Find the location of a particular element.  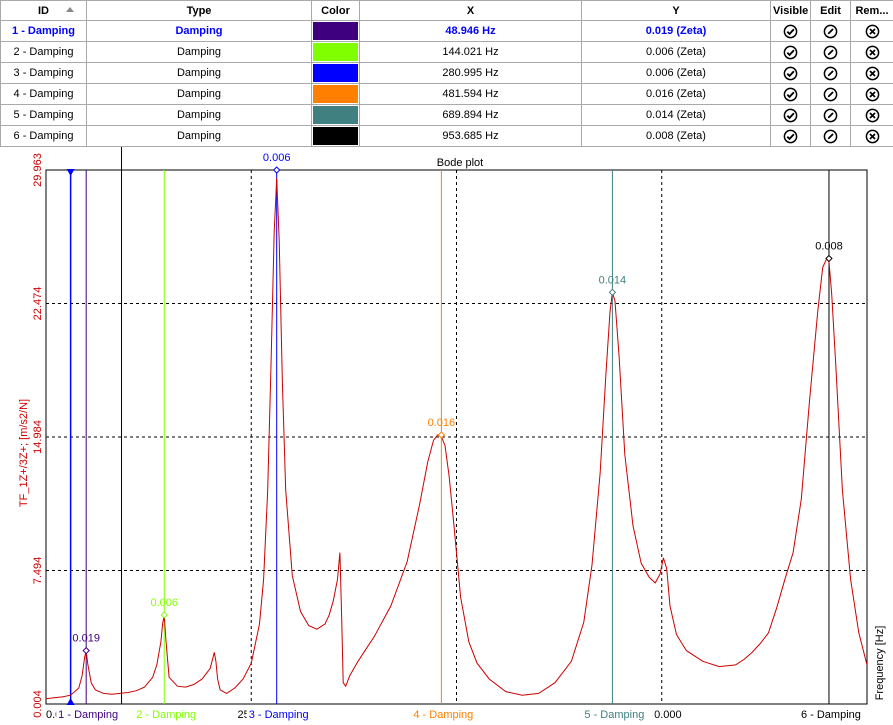

cell-y: 0.014 (Zeta) is located at coordinates (676, 115).